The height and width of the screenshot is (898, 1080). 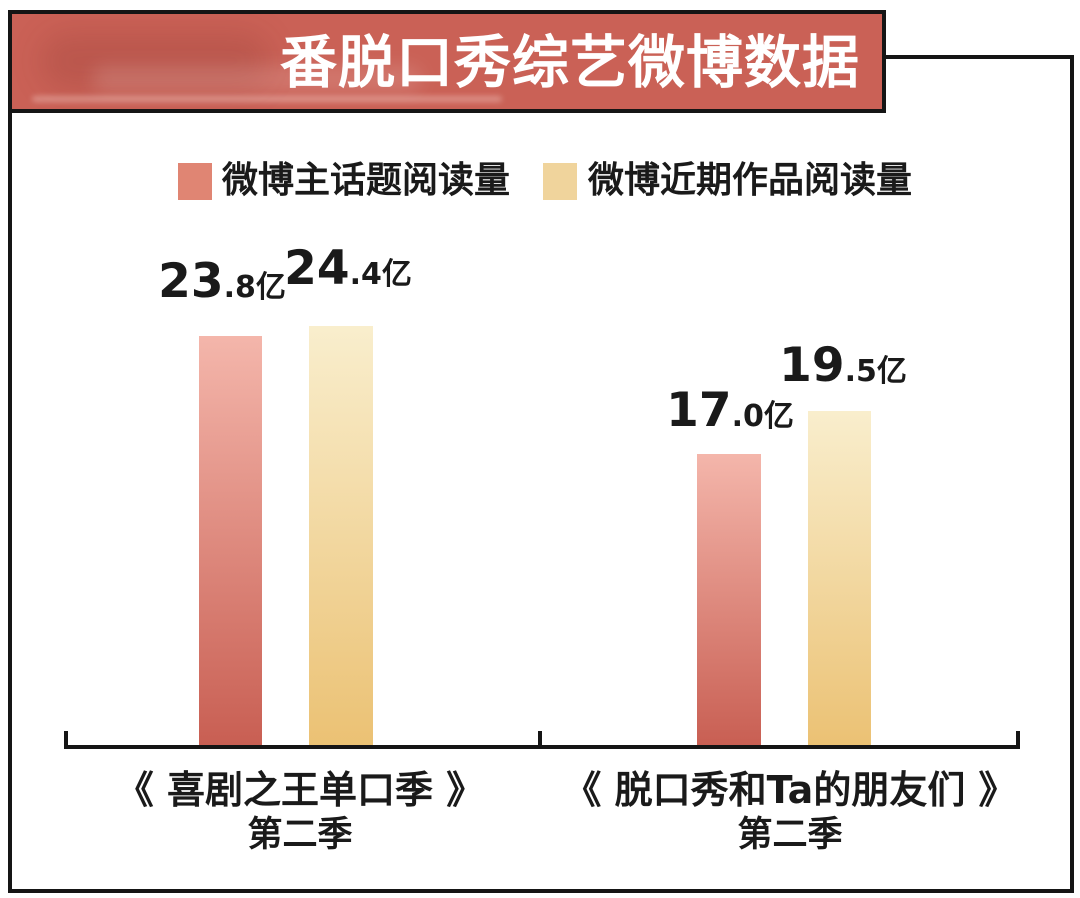 I want to click on legend-label-recent-works: 微博近期作品阅读量, so click(x=750, y=180).